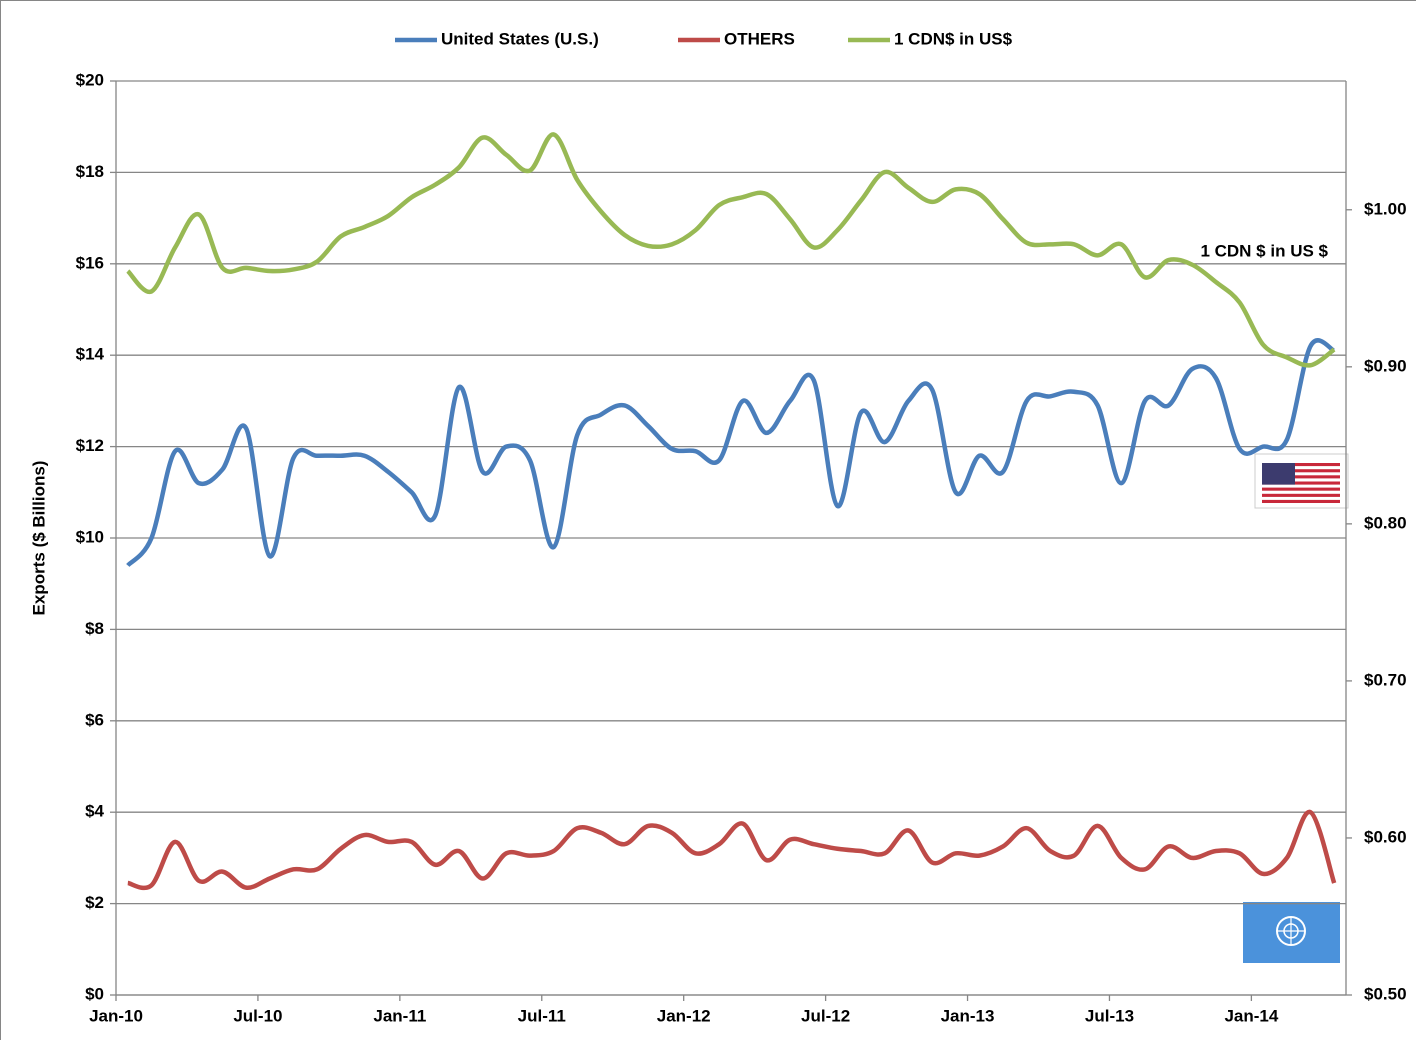 The image size is (1416, 1040). Describe the element at coordinates (968, 1015) in the screenshot. I see `x-tick-label: Jan-13` at that location.